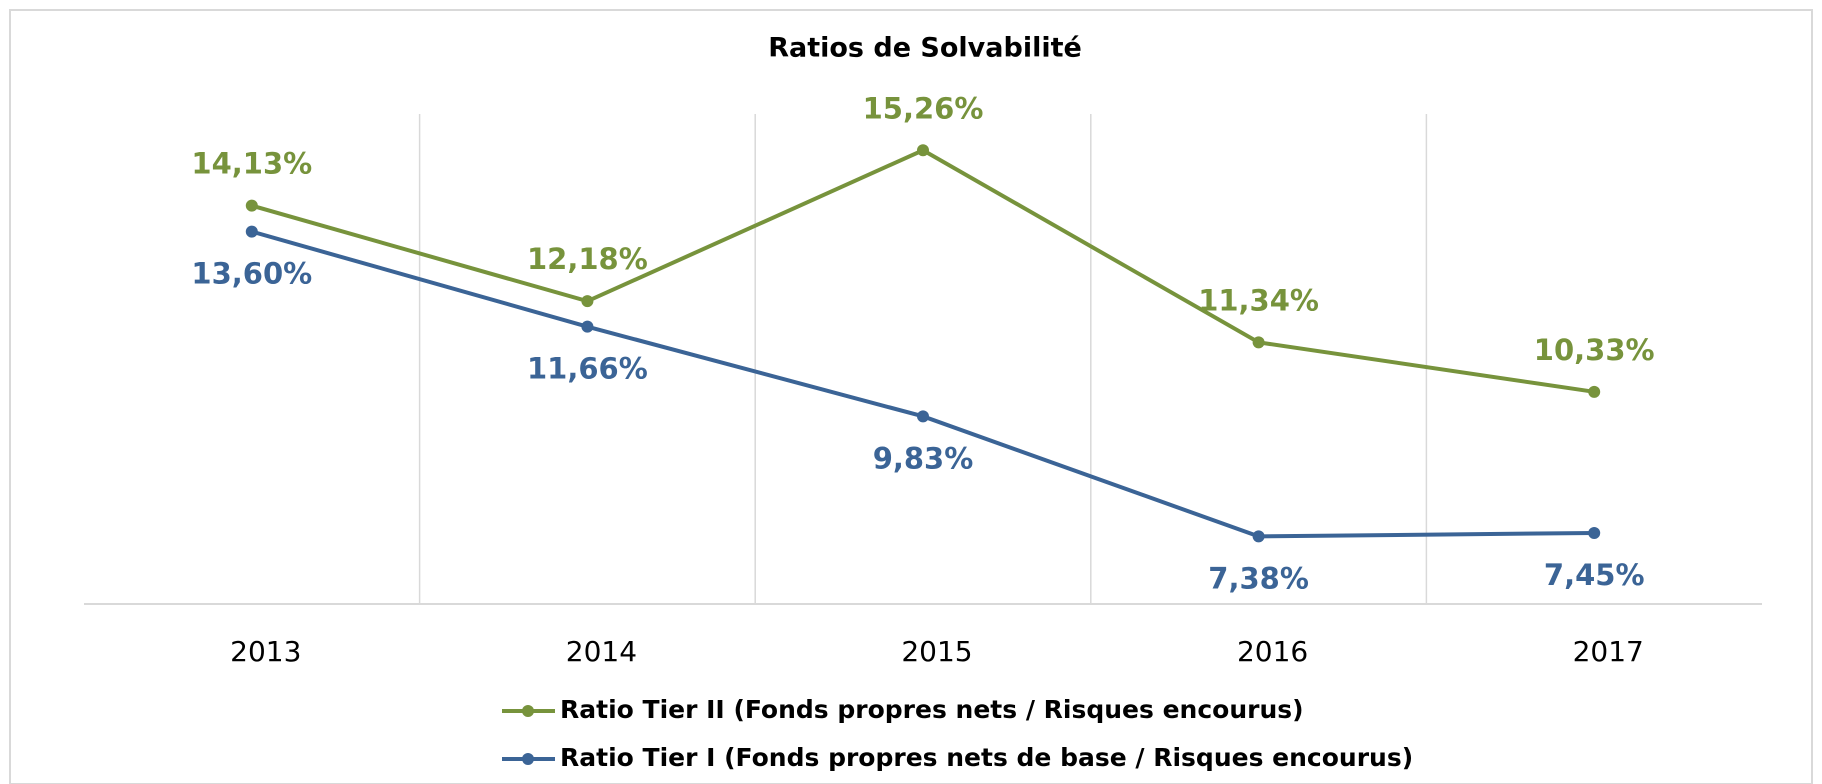  Describe the element at coordinates (1594, 575) in the screenshot. I see `data-label: 7,45%` at that location.